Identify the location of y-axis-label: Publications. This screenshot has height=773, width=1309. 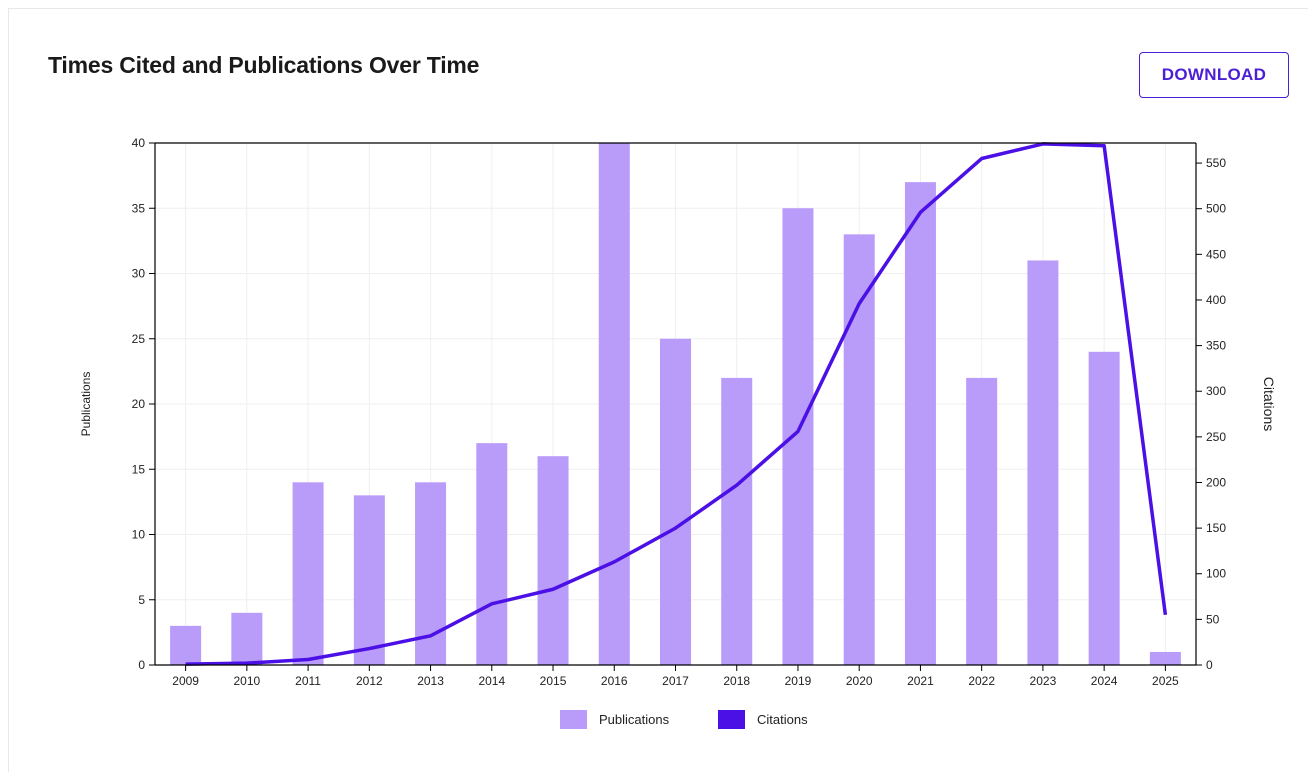
(86, 404).